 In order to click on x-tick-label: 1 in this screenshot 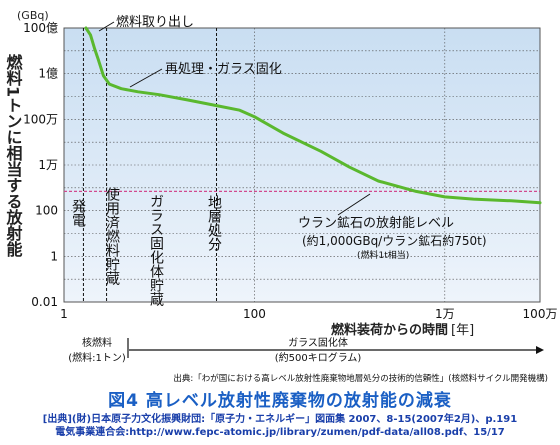, I will do `click(64, 314)`.